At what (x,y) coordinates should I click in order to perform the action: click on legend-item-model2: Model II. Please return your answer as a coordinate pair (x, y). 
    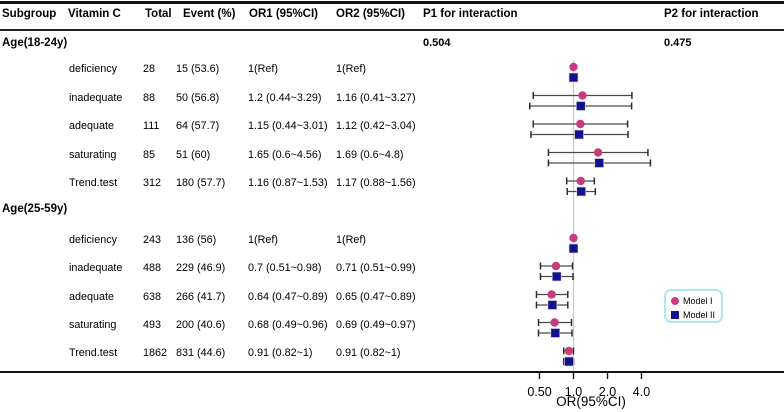
    Looking at the image, I should click on (696, 315).